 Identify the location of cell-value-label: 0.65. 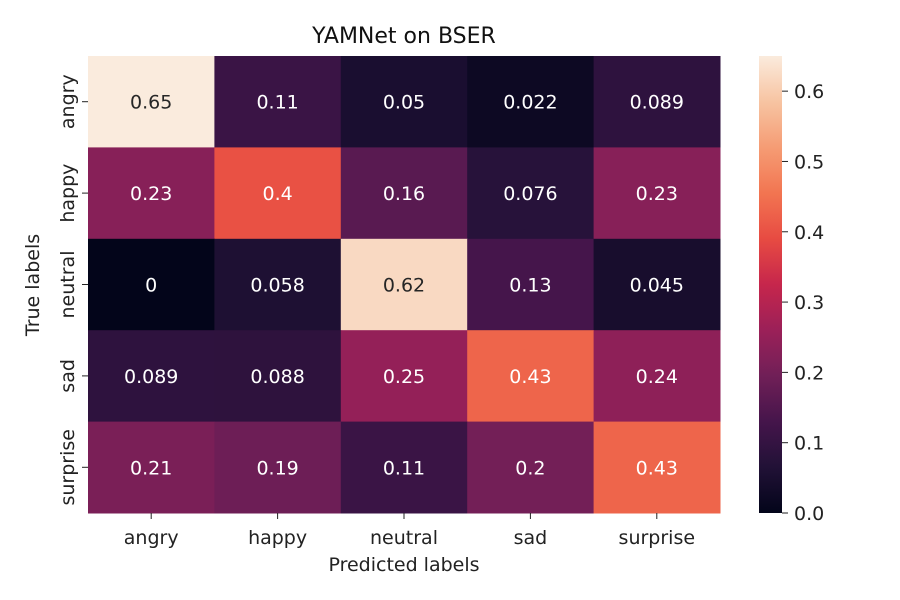
(151, 103).